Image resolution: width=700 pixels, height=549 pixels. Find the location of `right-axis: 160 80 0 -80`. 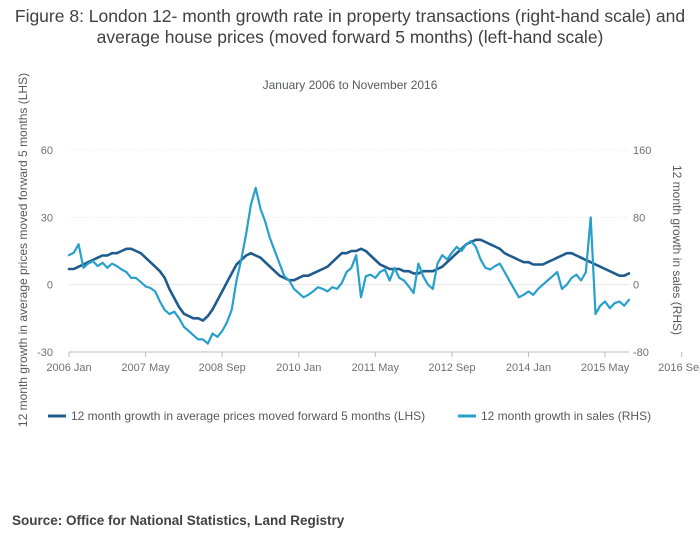

right-axis: 160 80 0 -80 is located at coordinates (642, 252).